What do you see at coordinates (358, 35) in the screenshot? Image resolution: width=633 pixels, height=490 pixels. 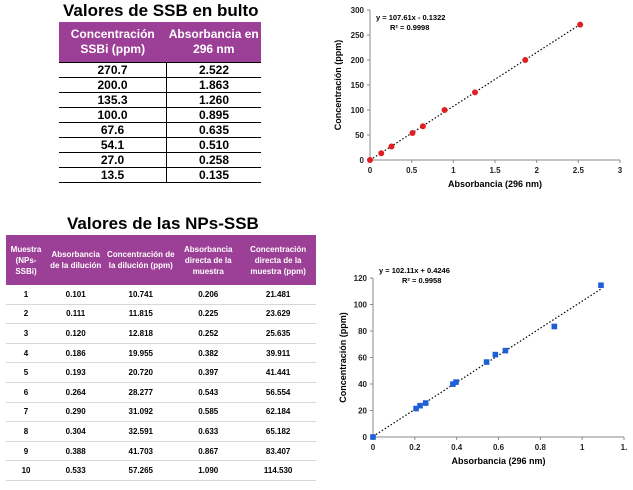 I see `y-tick-label: 250` at bounding box center [358, 35].